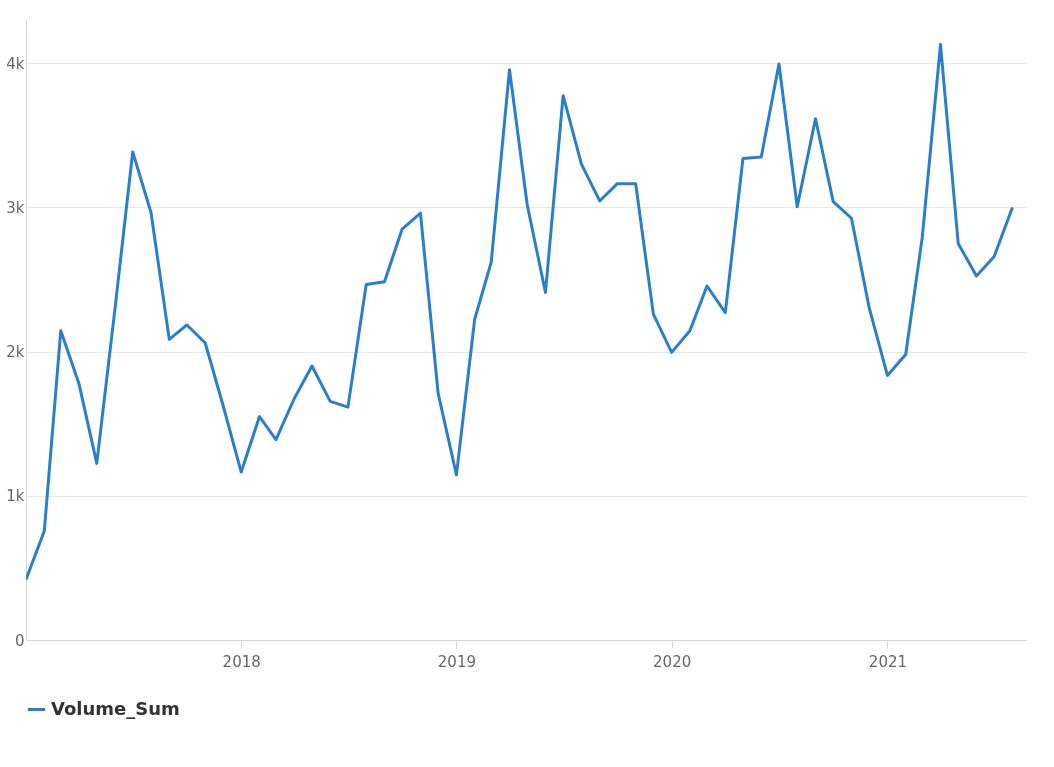  What do you see at coordinates (888, 661) in the screenshot?
I see `x-tick-label: 2021` at bounding box center [888, 661].